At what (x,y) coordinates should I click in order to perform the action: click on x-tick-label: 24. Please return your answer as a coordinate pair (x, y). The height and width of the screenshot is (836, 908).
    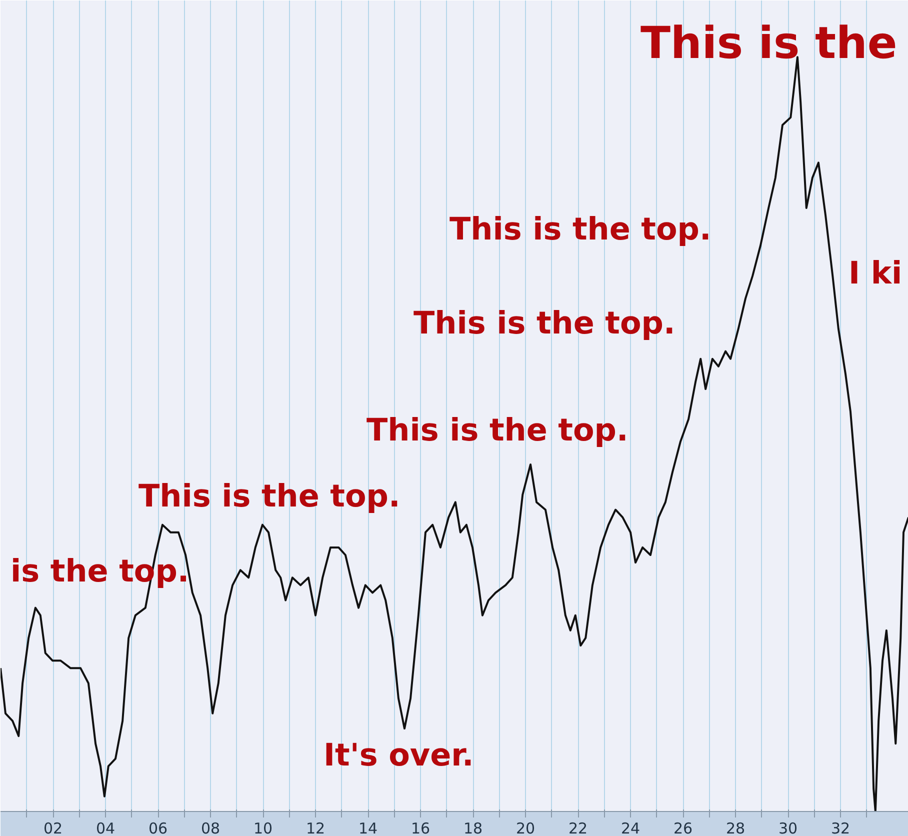
    Looking at the image, I should click on (630, 828).